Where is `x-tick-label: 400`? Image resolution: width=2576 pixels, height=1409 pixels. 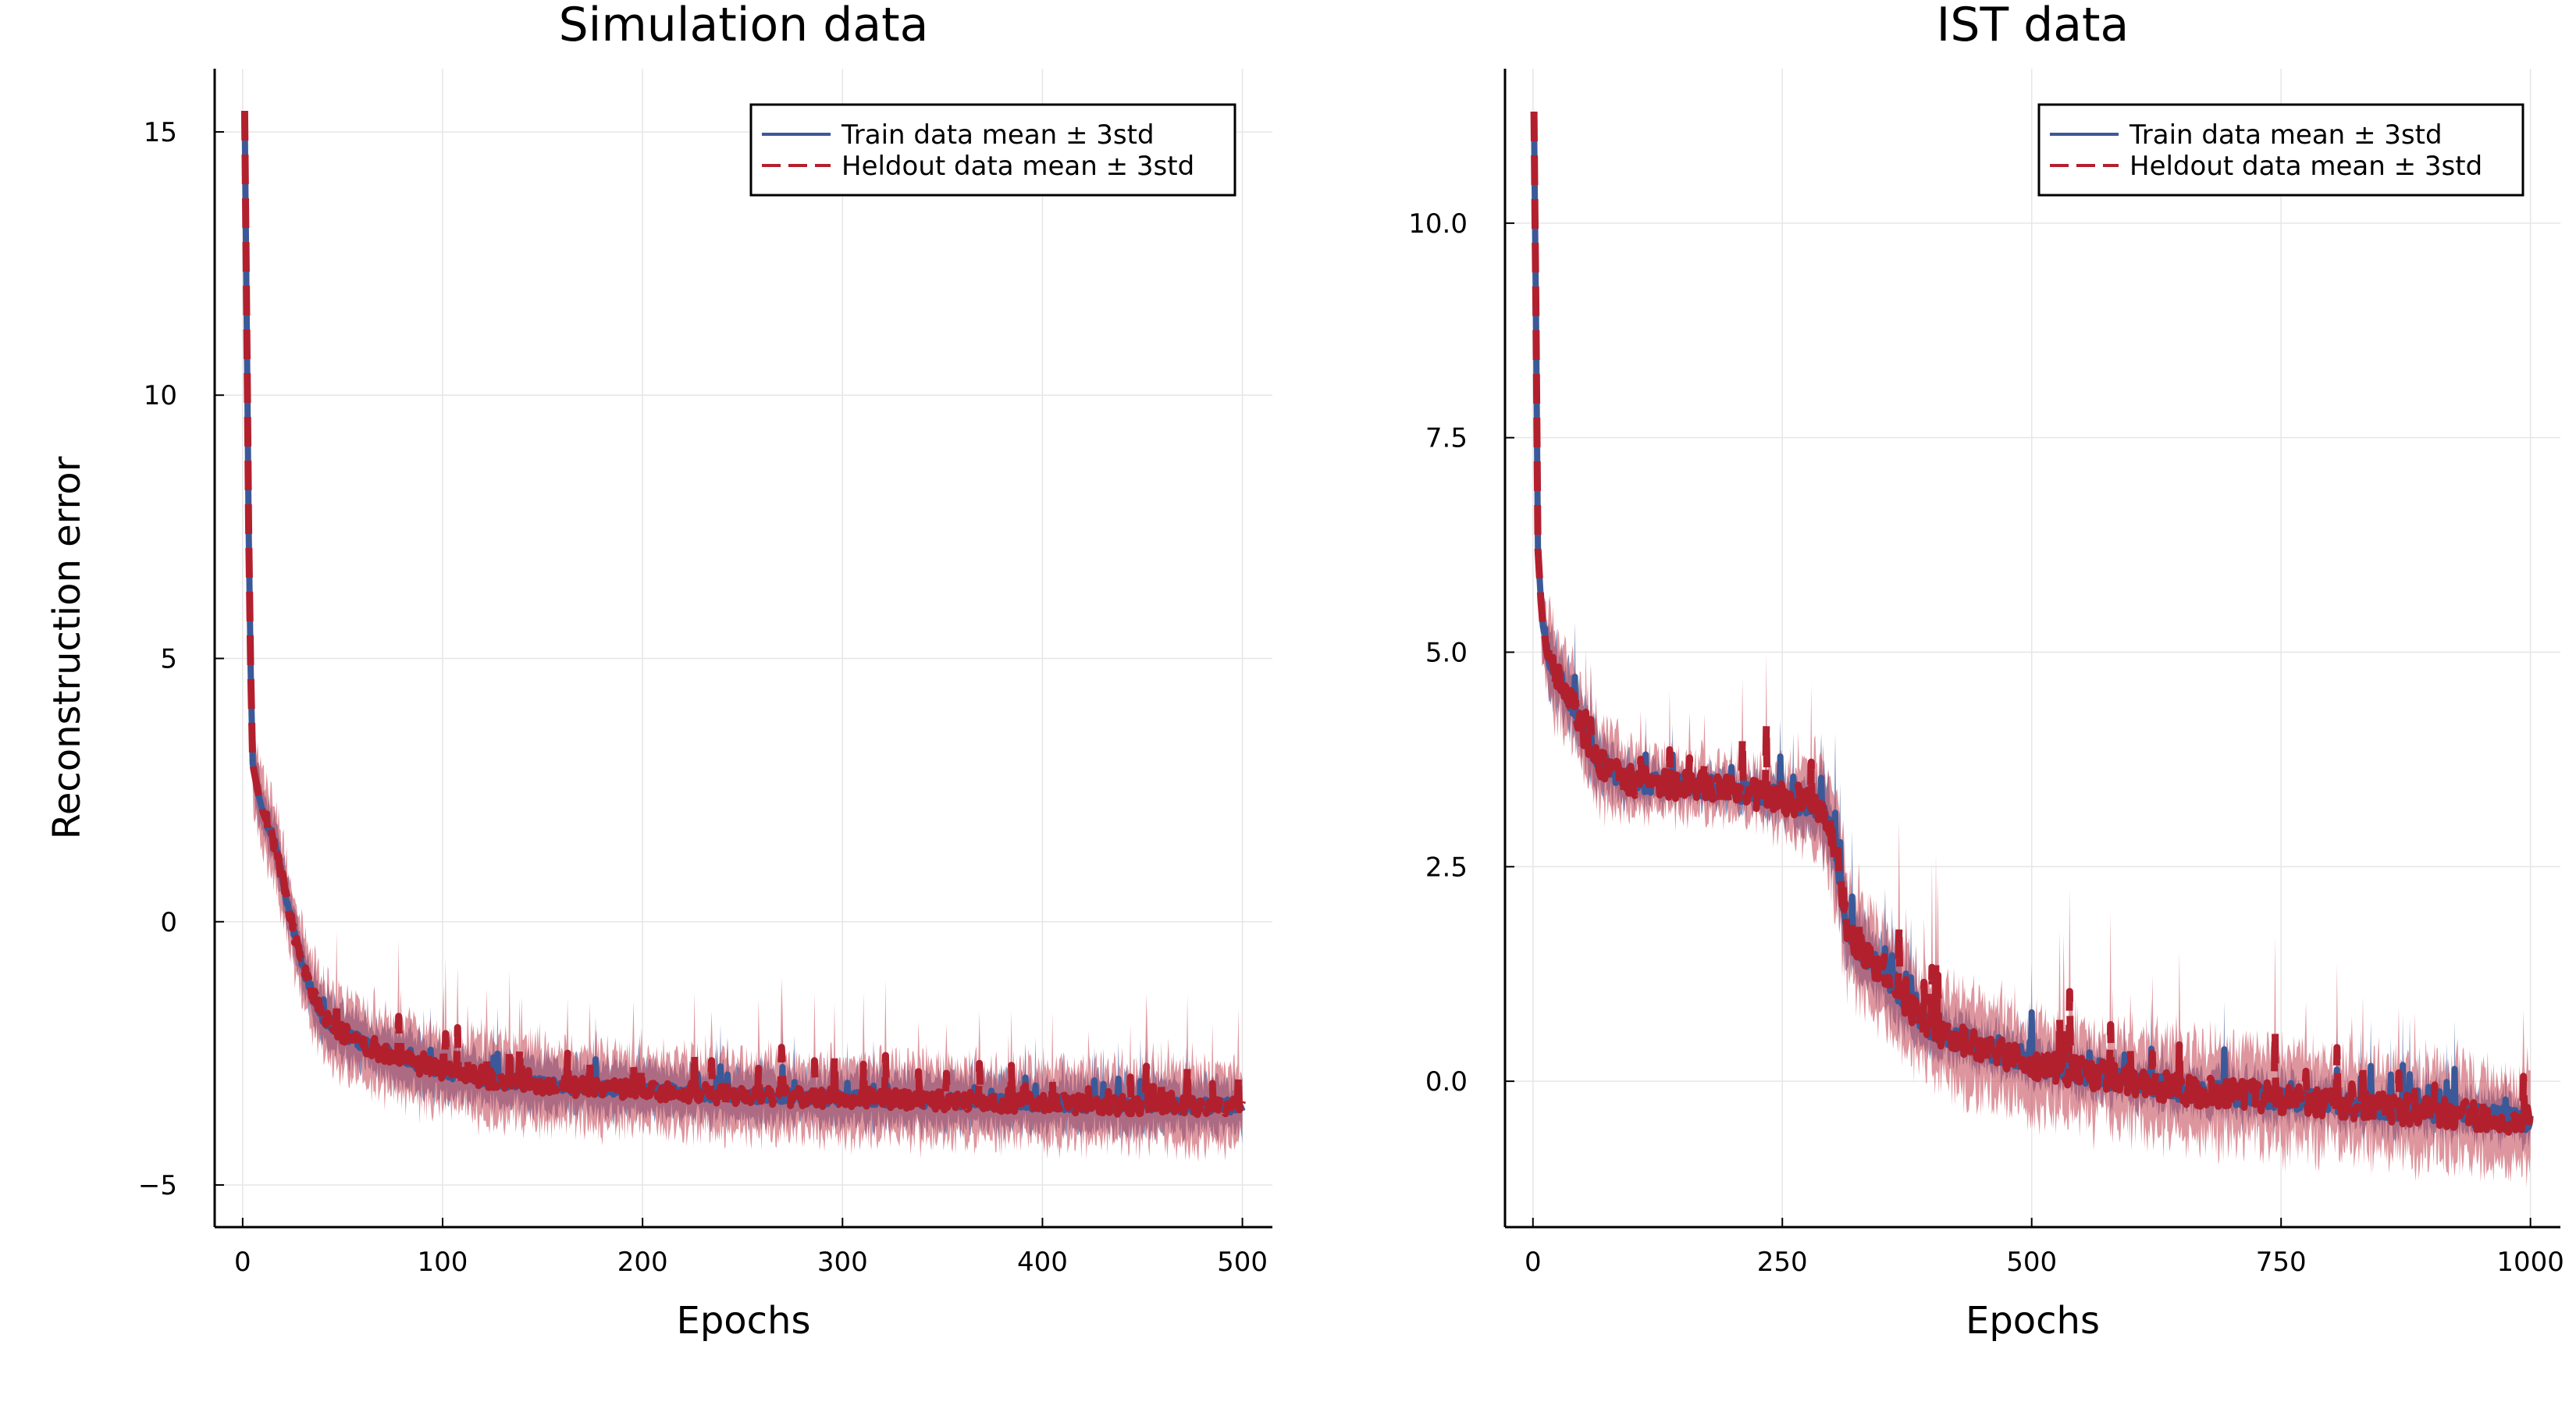 x-tick-label: 400 is located at coordinates (1042, 1262).